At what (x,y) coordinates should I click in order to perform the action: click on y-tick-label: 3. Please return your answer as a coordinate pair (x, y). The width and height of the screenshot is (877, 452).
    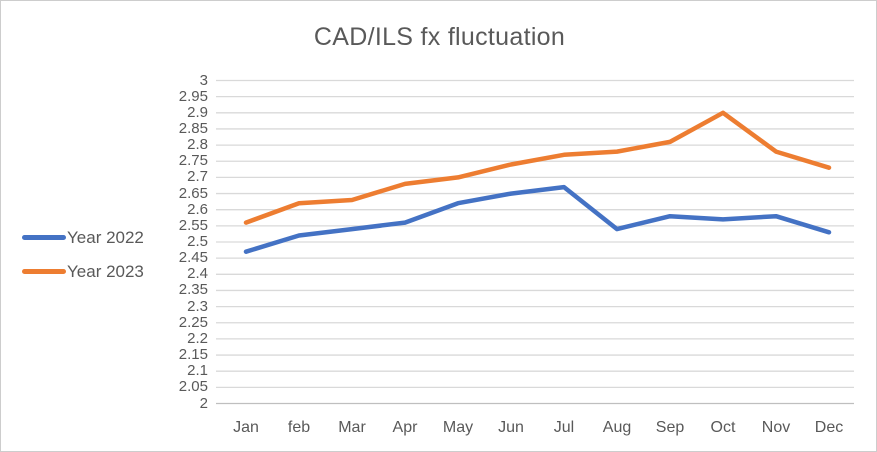
    Looking at the image, I should click on (203, 80).